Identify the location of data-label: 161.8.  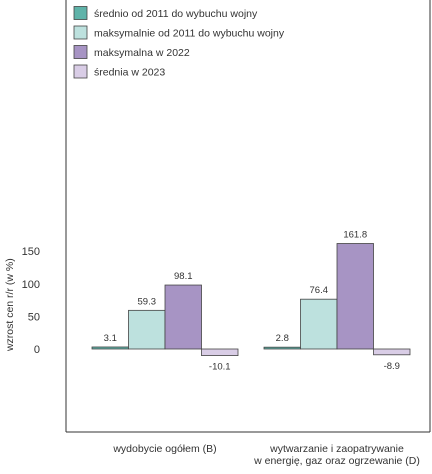
(355, 235).